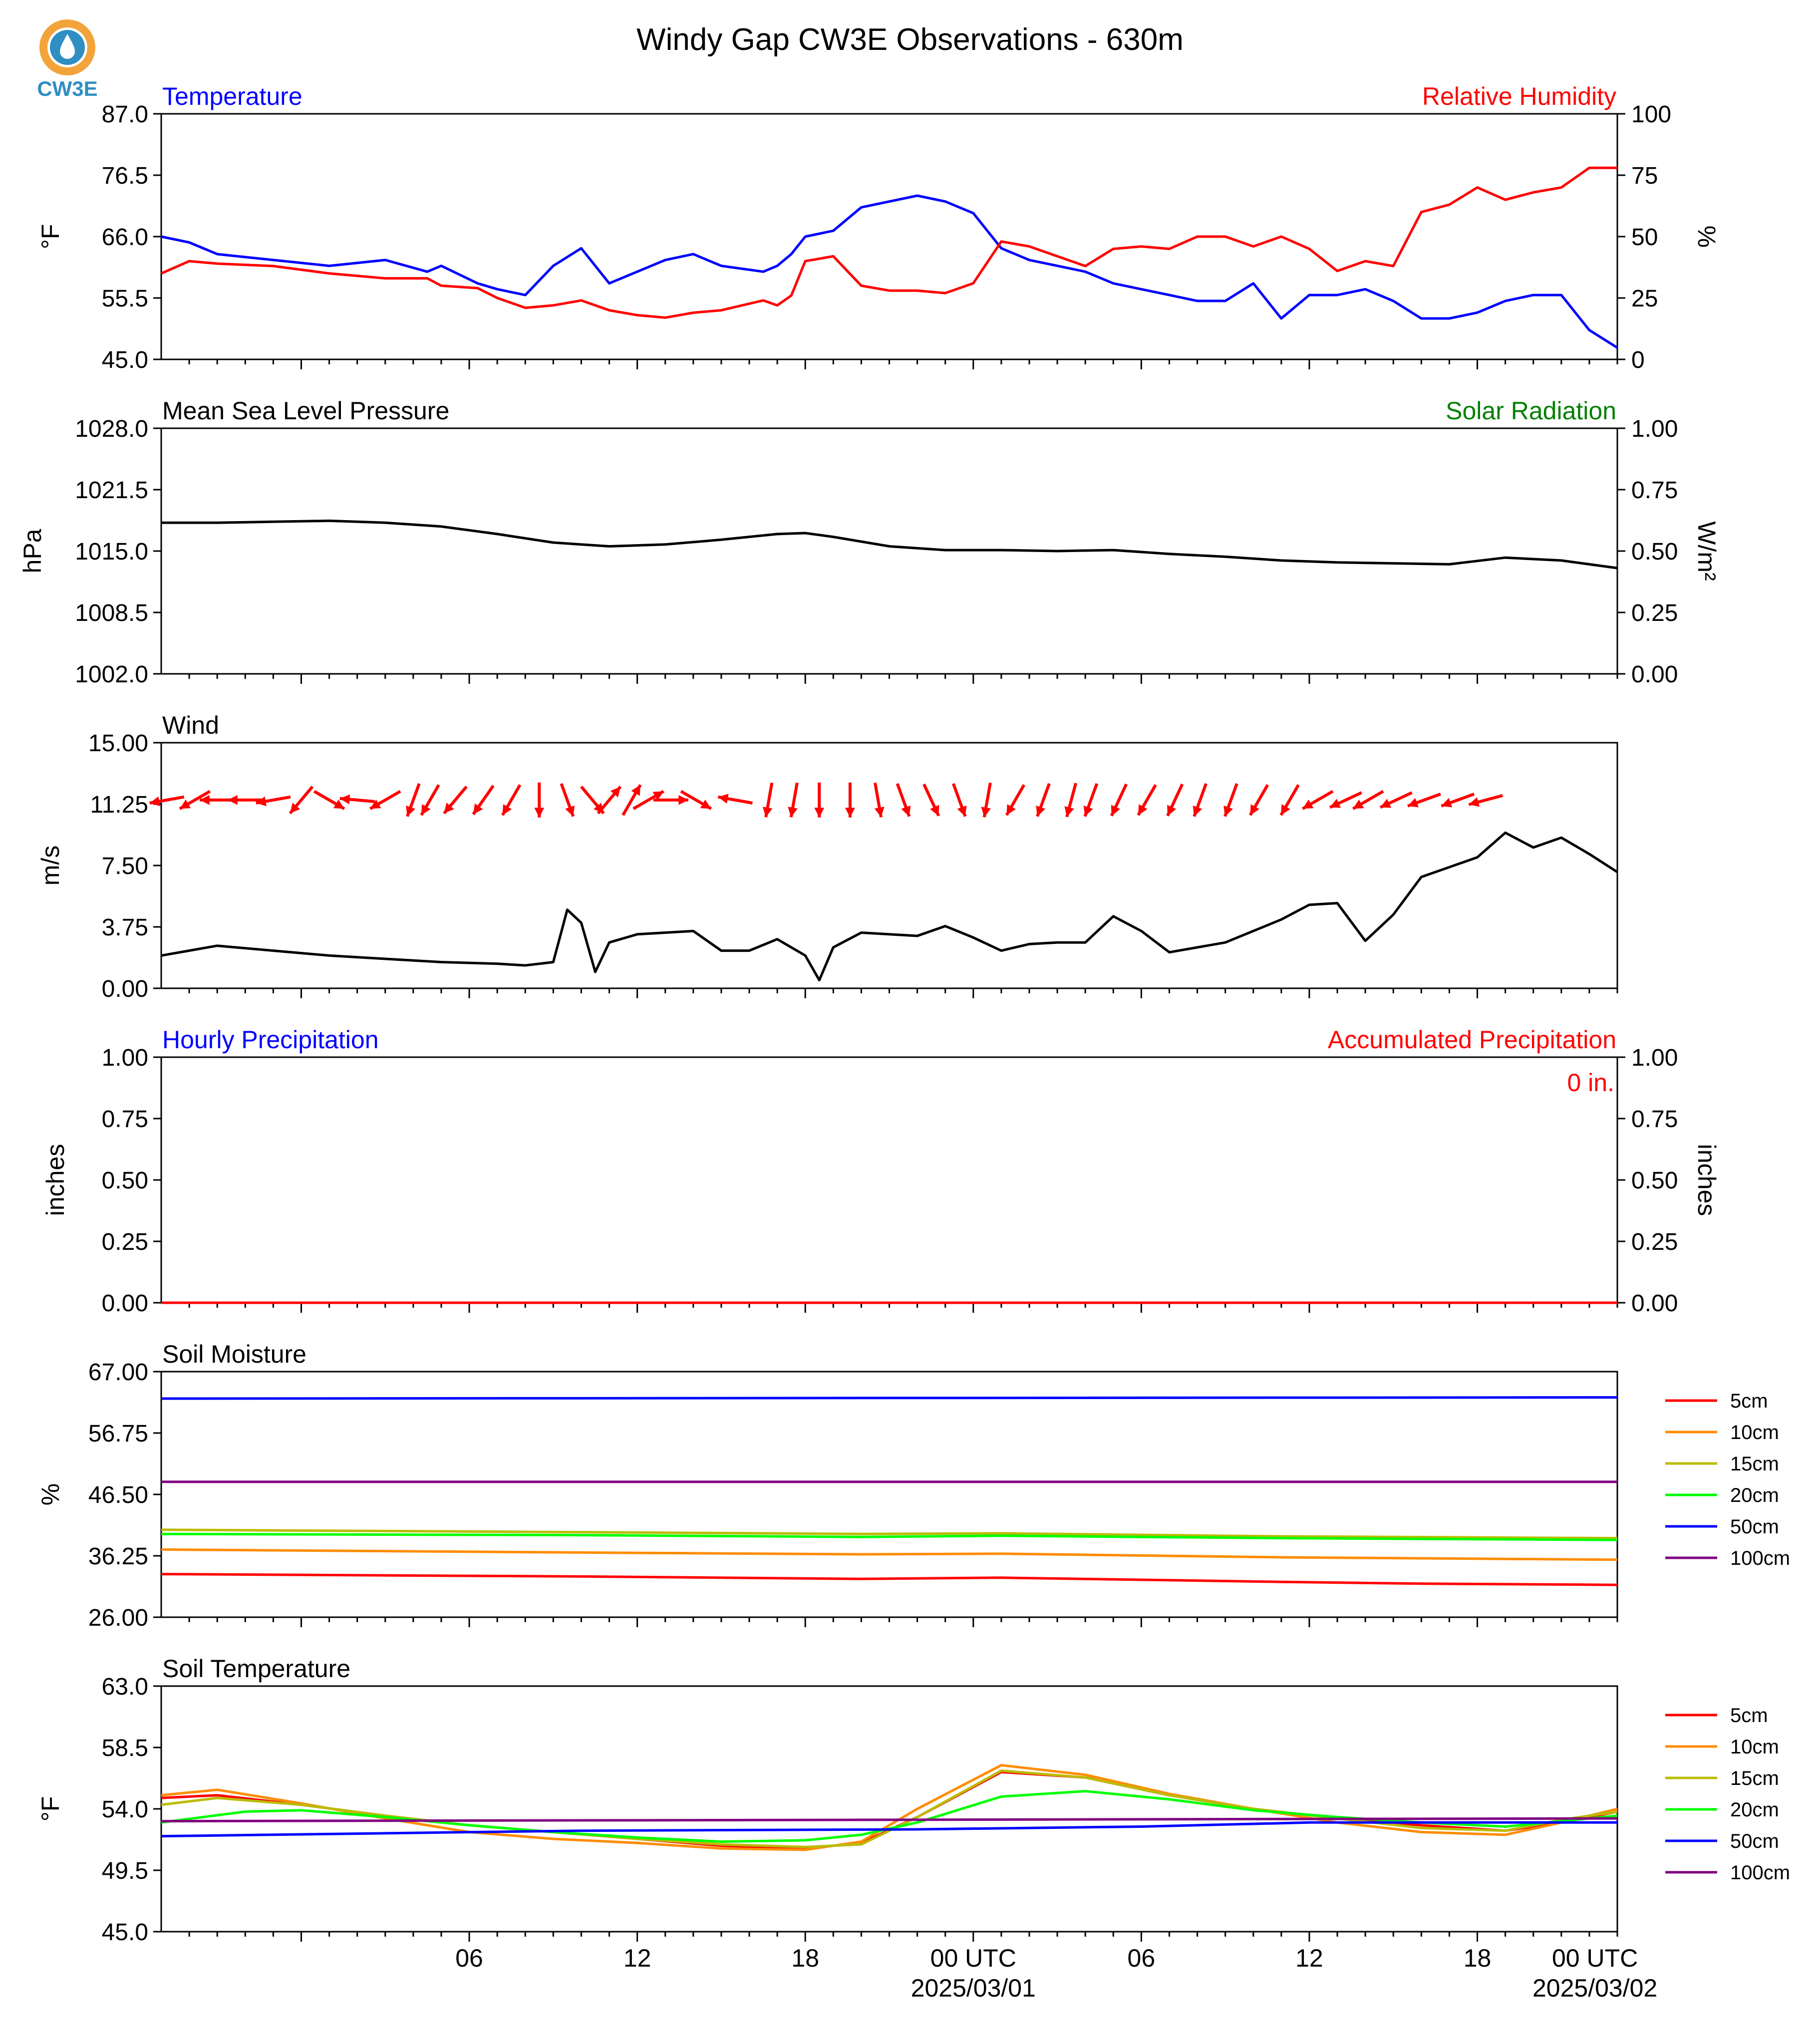 The image size is (1820, 2028). I want to click on y-axis-label: m/s, so click(50, 866).